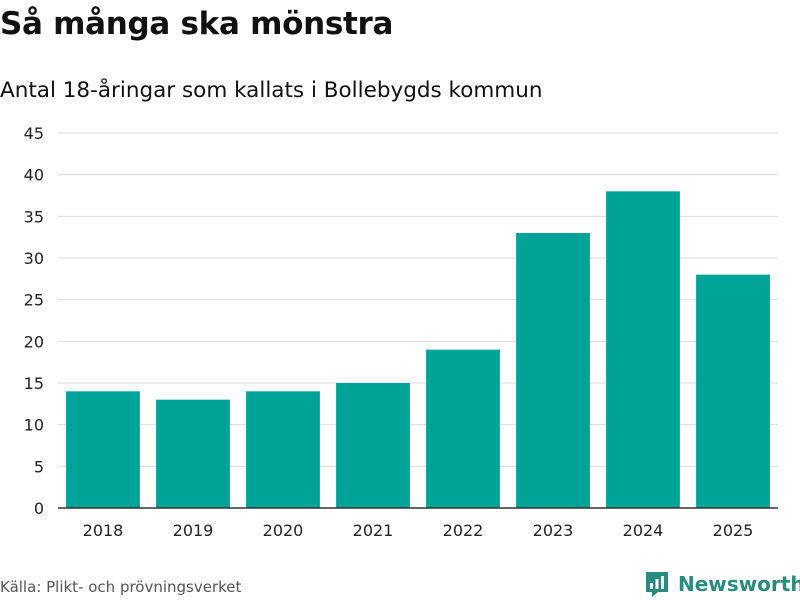 This screenshot has width=800, height=600. What do you see at coordinates (553, 370) in the screenshot?
I see `bar-2023` at bounding box center [553, 370].